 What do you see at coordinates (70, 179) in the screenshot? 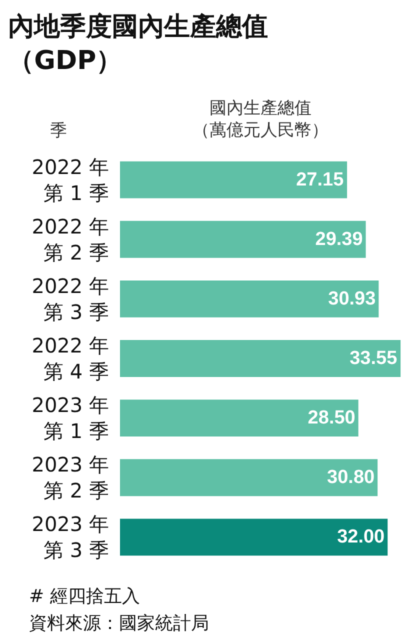
I see `y-tick-label: 2022 年第 1 季` at bounding box center [70, 179].